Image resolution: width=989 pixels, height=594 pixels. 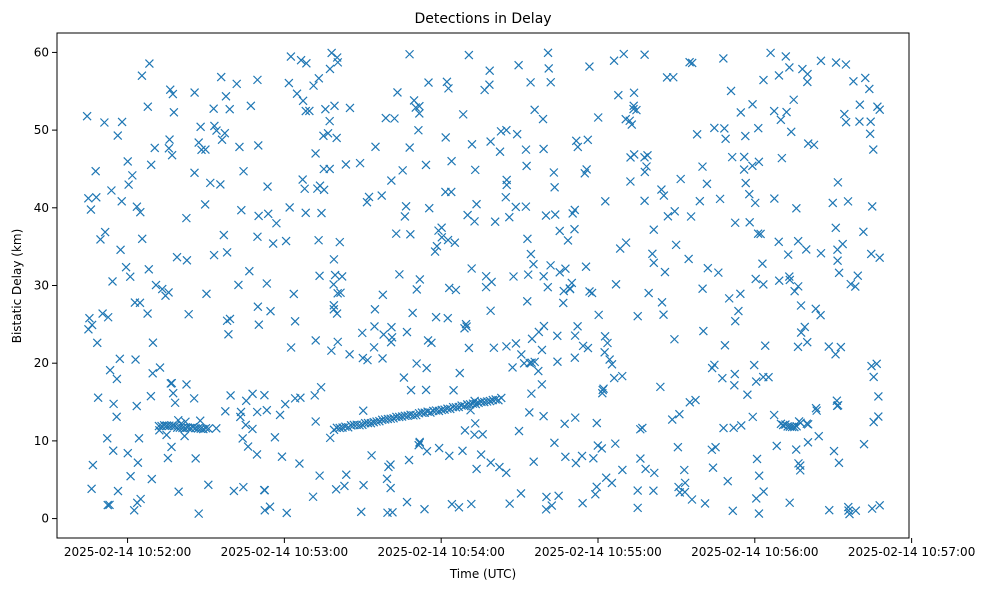 I want to click on y-axis-label: Bistatic Delay (km), so click(x=17, y=286).